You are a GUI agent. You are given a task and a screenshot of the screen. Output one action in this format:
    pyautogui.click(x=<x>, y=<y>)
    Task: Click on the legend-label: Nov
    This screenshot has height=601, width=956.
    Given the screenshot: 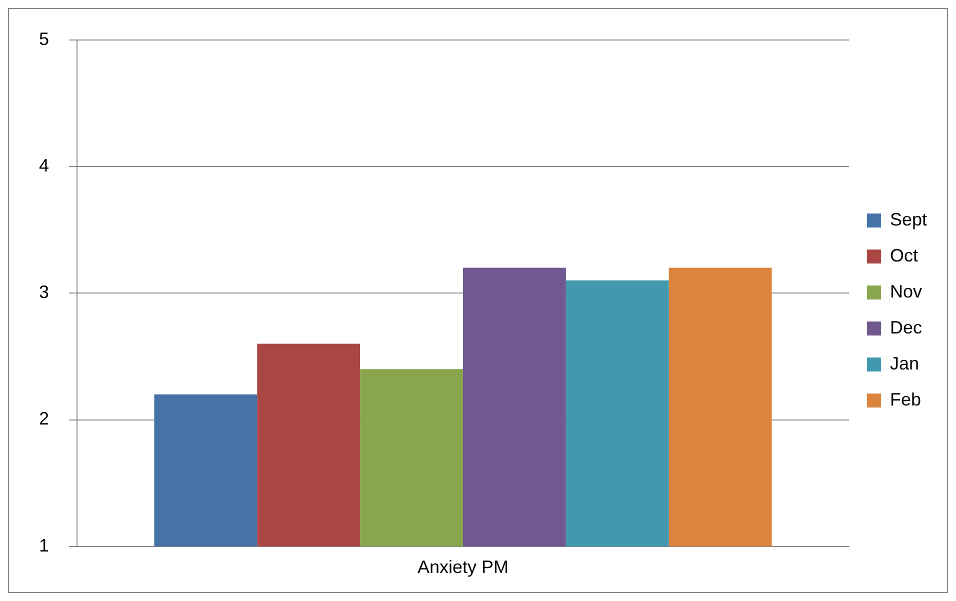 What is the action you would take?
    pyautogui.click(x=906, y=291)
    